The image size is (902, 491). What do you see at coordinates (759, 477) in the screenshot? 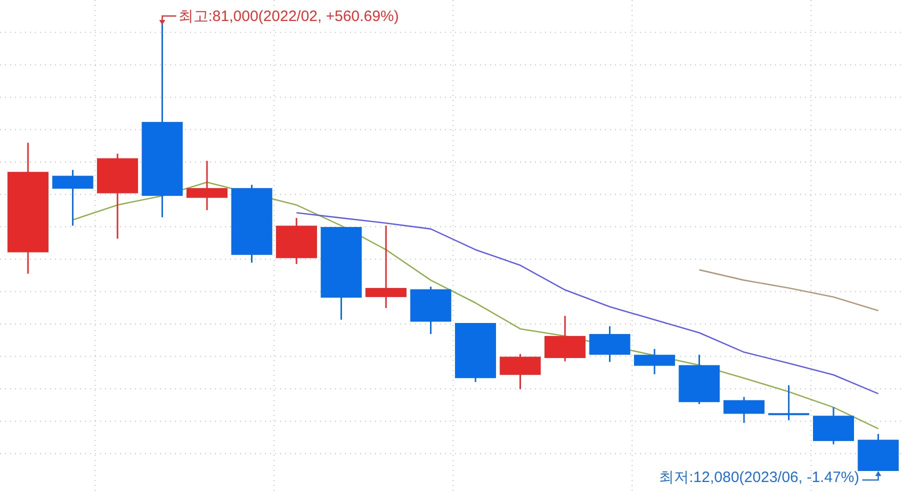
I see `annotation: 최저:12,080(2023/06, -1.47%)` at bounding box center [759, 477].